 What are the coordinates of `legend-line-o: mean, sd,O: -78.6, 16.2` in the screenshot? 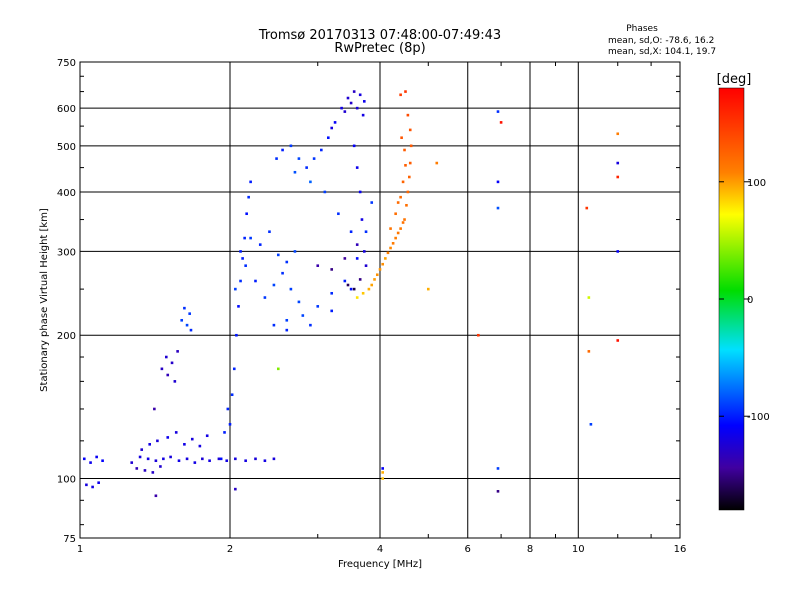 It's located at (661, 41).